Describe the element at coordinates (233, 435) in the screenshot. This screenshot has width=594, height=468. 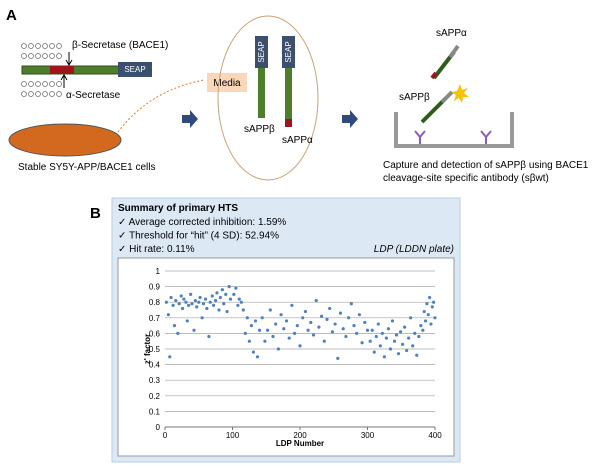
I see `x-tick-label: 100` at that location.